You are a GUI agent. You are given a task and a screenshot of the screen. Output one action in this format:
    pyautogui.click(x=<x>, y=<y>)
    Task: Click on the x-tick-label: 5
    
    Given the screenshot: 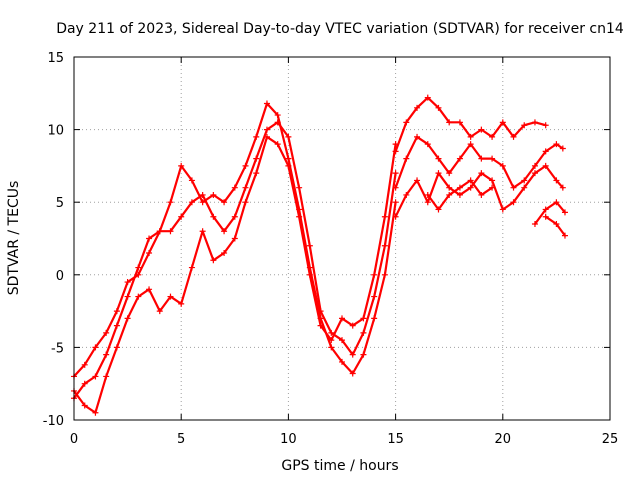 What is the action you would take?
    pyautogui.click(x=181, y=439)
    